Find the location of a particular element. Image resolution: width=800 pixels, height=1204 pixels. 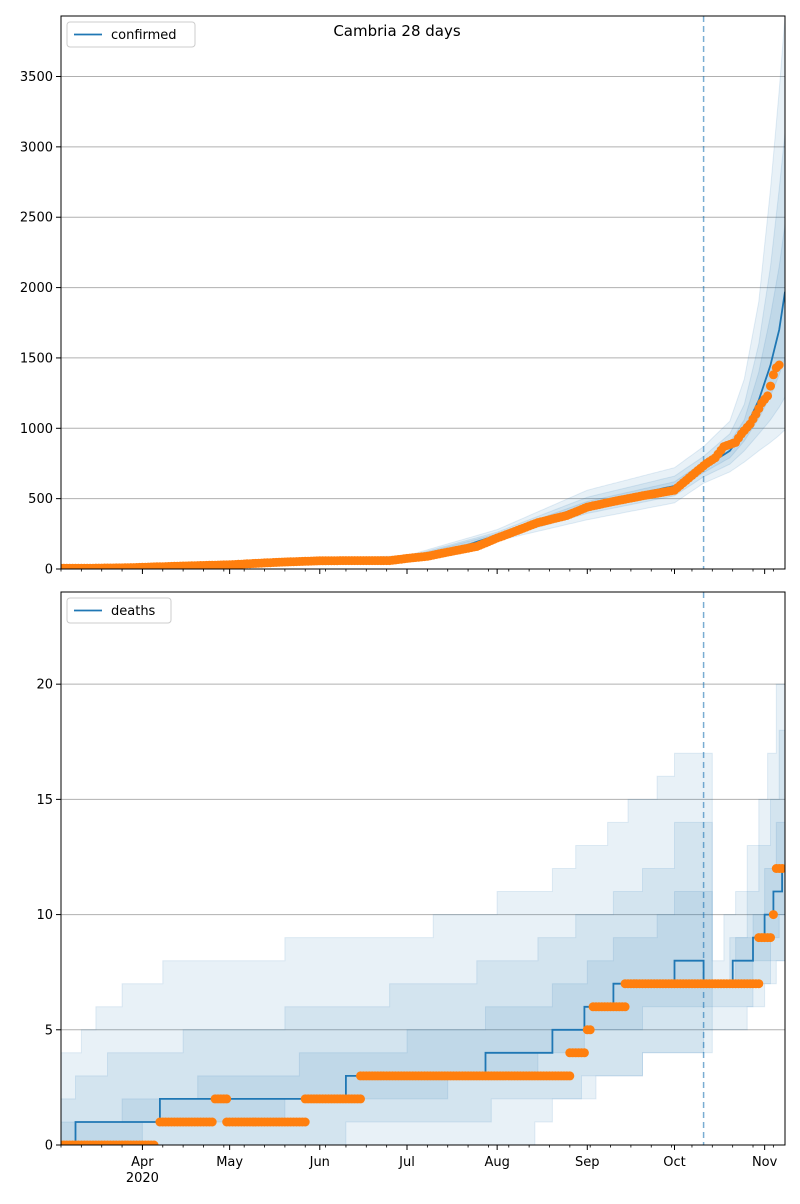

x-tick-label: Nov is located at coordinates (765, 1162).